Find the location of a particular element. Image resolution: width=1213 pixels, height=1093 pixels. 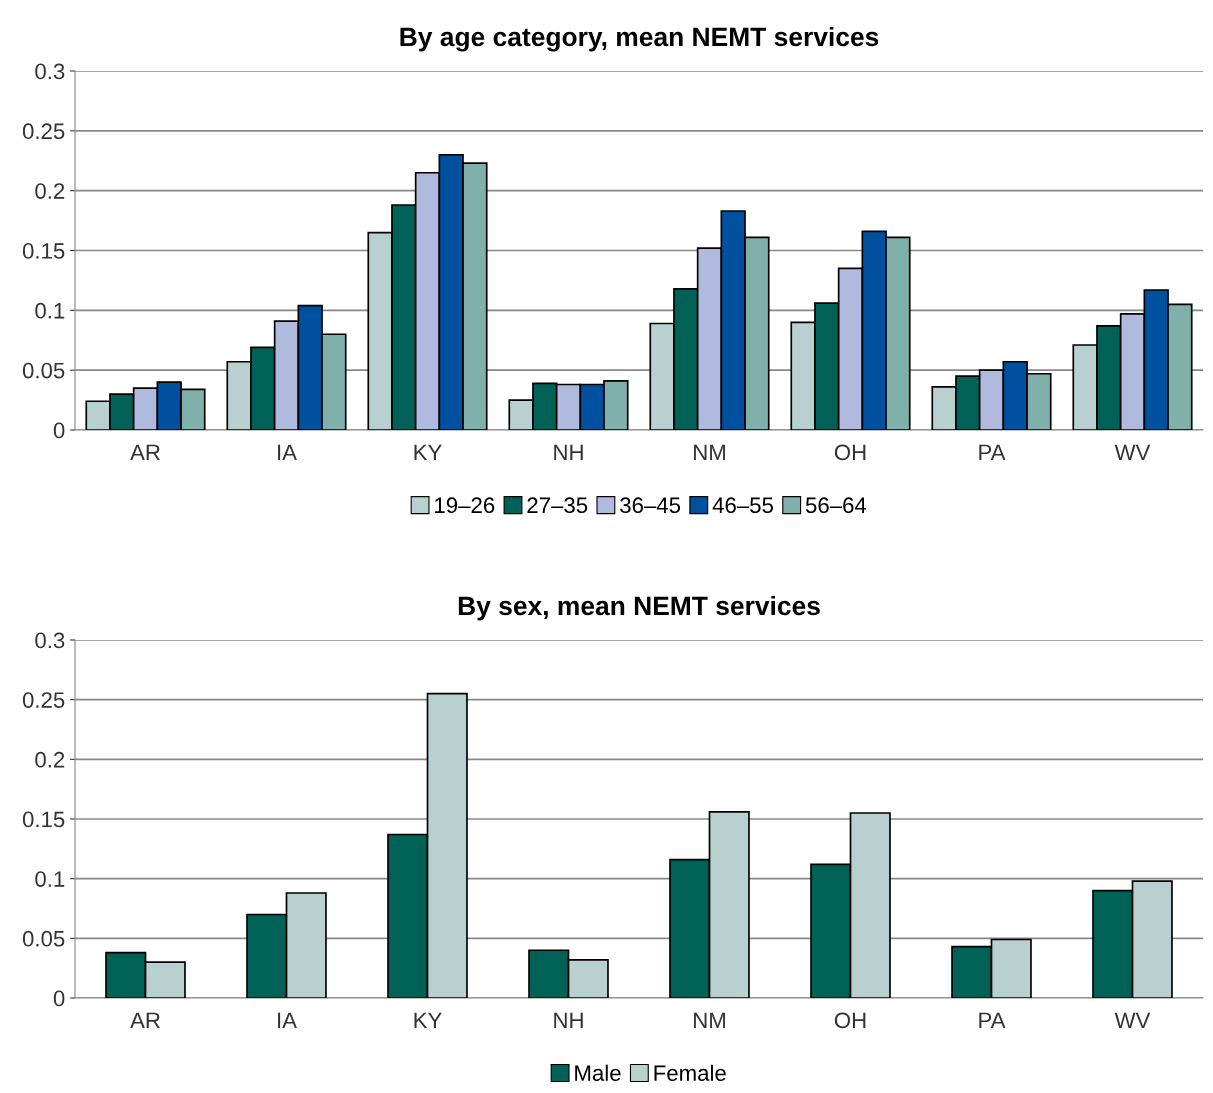

legend-label: 27–35 is located at coordinates (557, 505).